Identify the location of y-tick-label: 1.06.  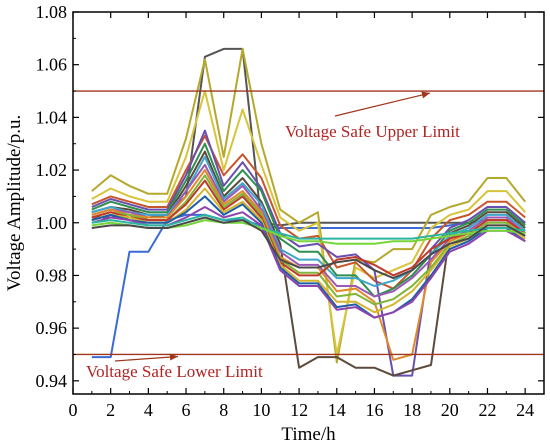
(52, 65).